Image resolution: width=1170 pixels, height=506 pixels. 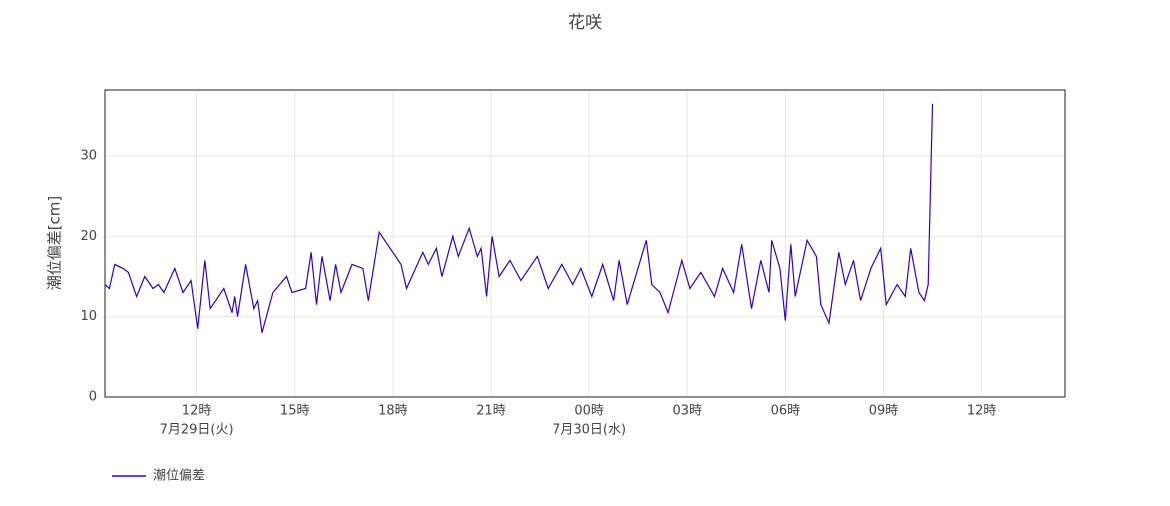 I want to click on x-tick-label: 06時, so click(x=786, y=411).